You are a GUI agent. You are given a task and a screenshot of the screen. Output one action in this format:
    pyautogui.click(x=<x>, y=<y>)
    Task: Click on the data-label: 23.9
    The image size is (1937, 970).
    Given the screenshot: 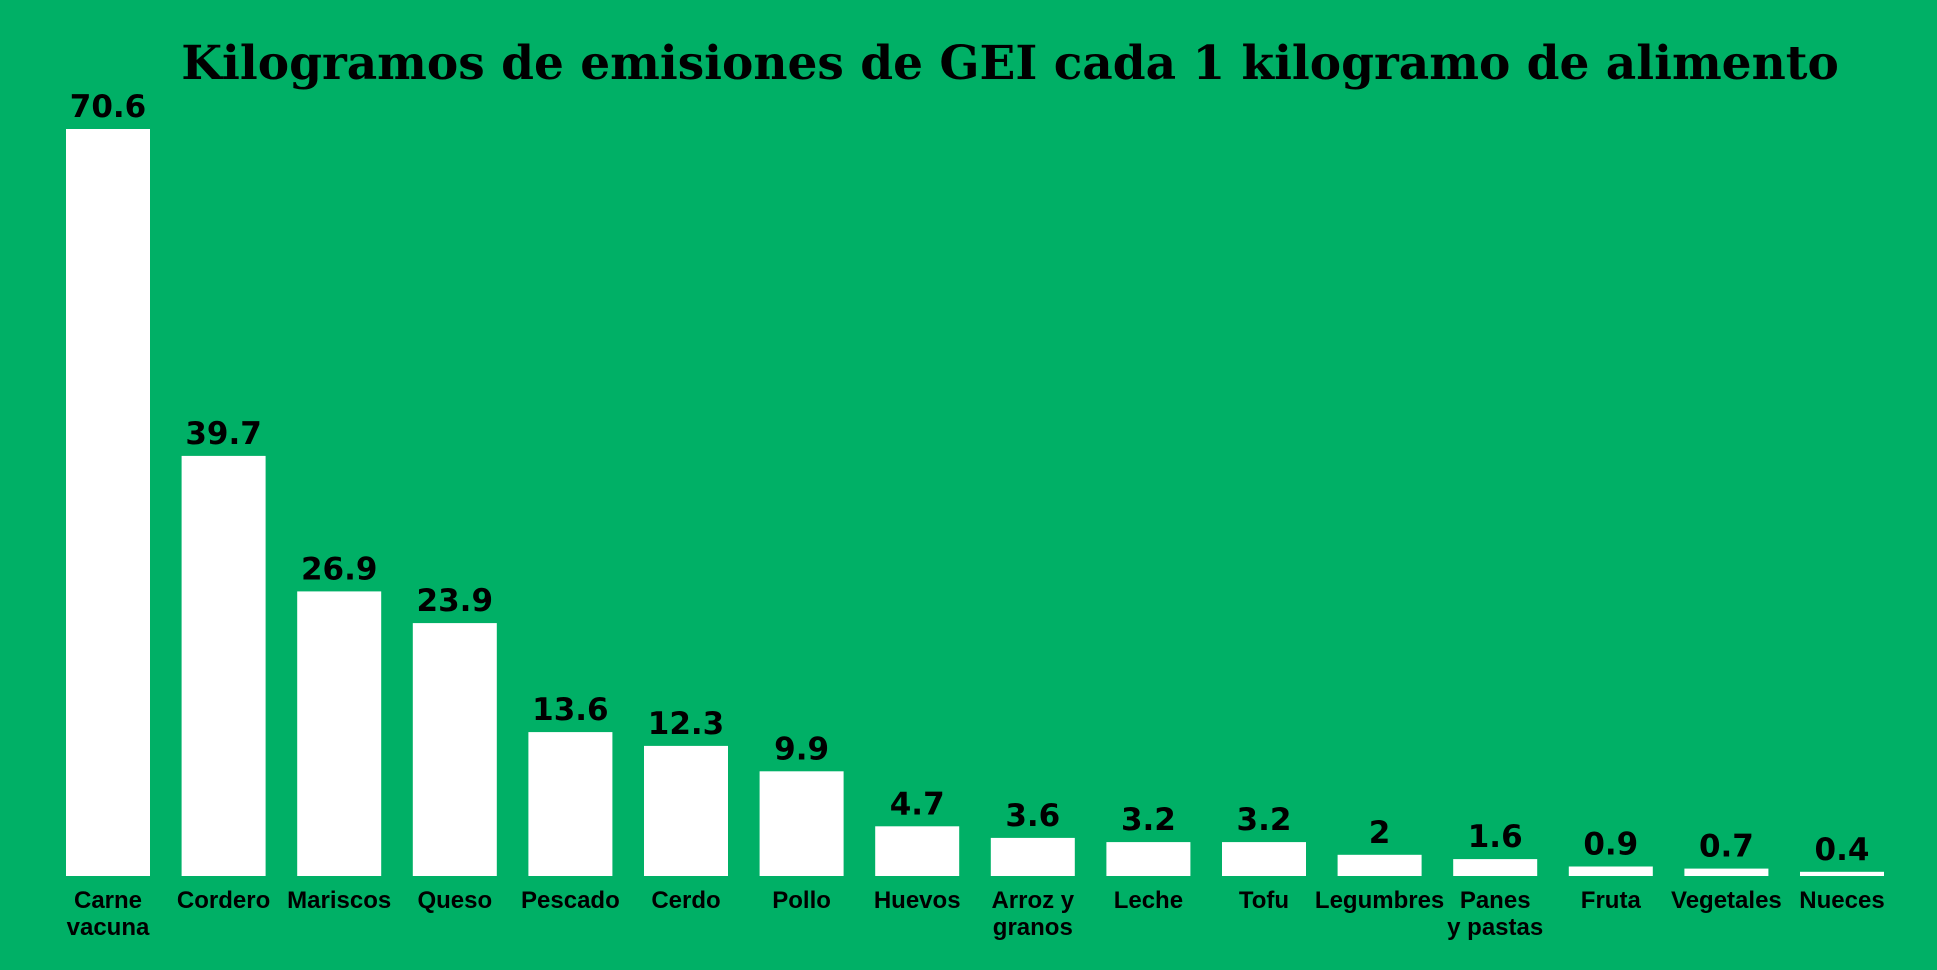 What is the action you would take?
    pyautogui.click(x=455, y=601)
    